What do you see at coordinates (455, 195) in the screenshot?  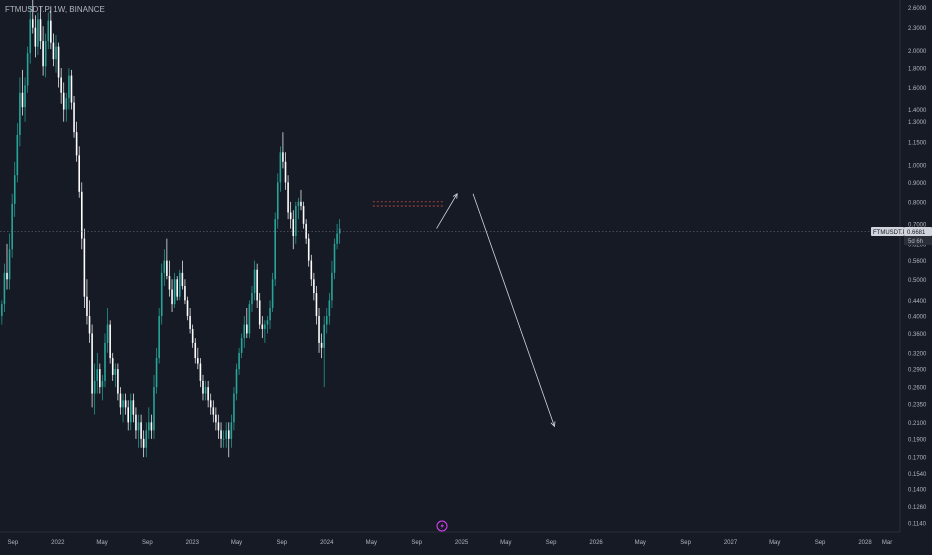 I see `projection-arrow-up-head` at bounding box center [455, 195].